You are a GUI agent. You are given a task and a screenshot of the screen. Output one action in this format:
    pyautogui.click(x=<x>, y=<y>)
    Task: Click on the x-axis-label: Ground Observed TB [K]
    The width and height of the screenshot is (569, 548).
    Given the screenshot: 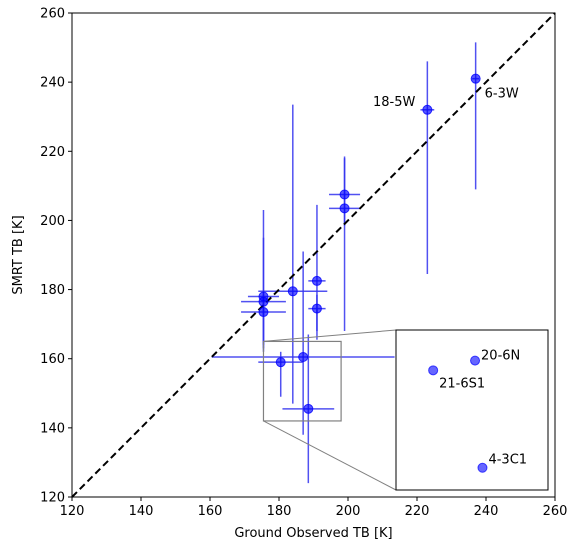 What is the action you would take?
    pyautogui.click(x=313, y=533)
    